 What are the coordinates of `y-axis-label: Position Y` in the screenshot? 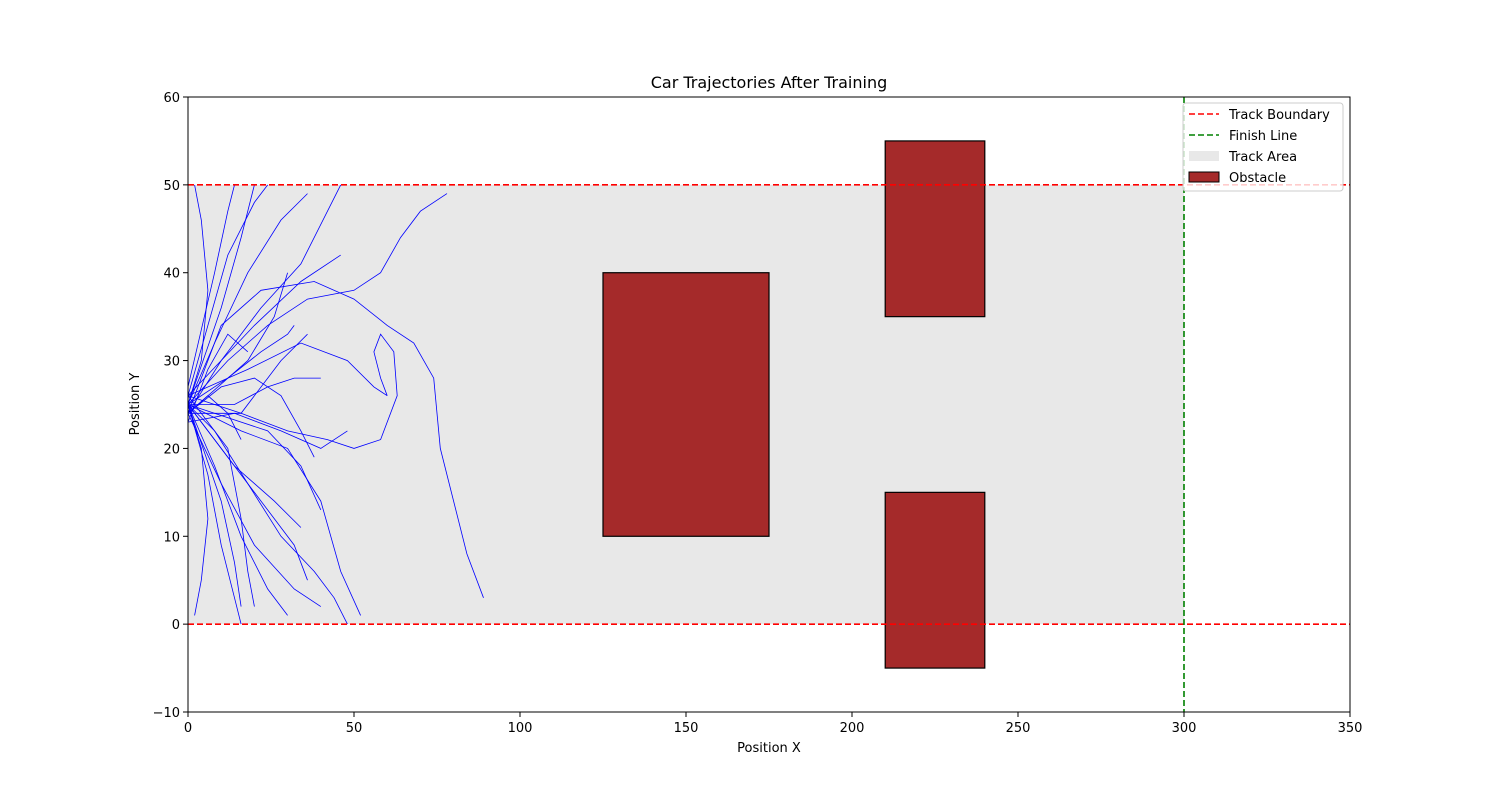 It's located at (135, 404).